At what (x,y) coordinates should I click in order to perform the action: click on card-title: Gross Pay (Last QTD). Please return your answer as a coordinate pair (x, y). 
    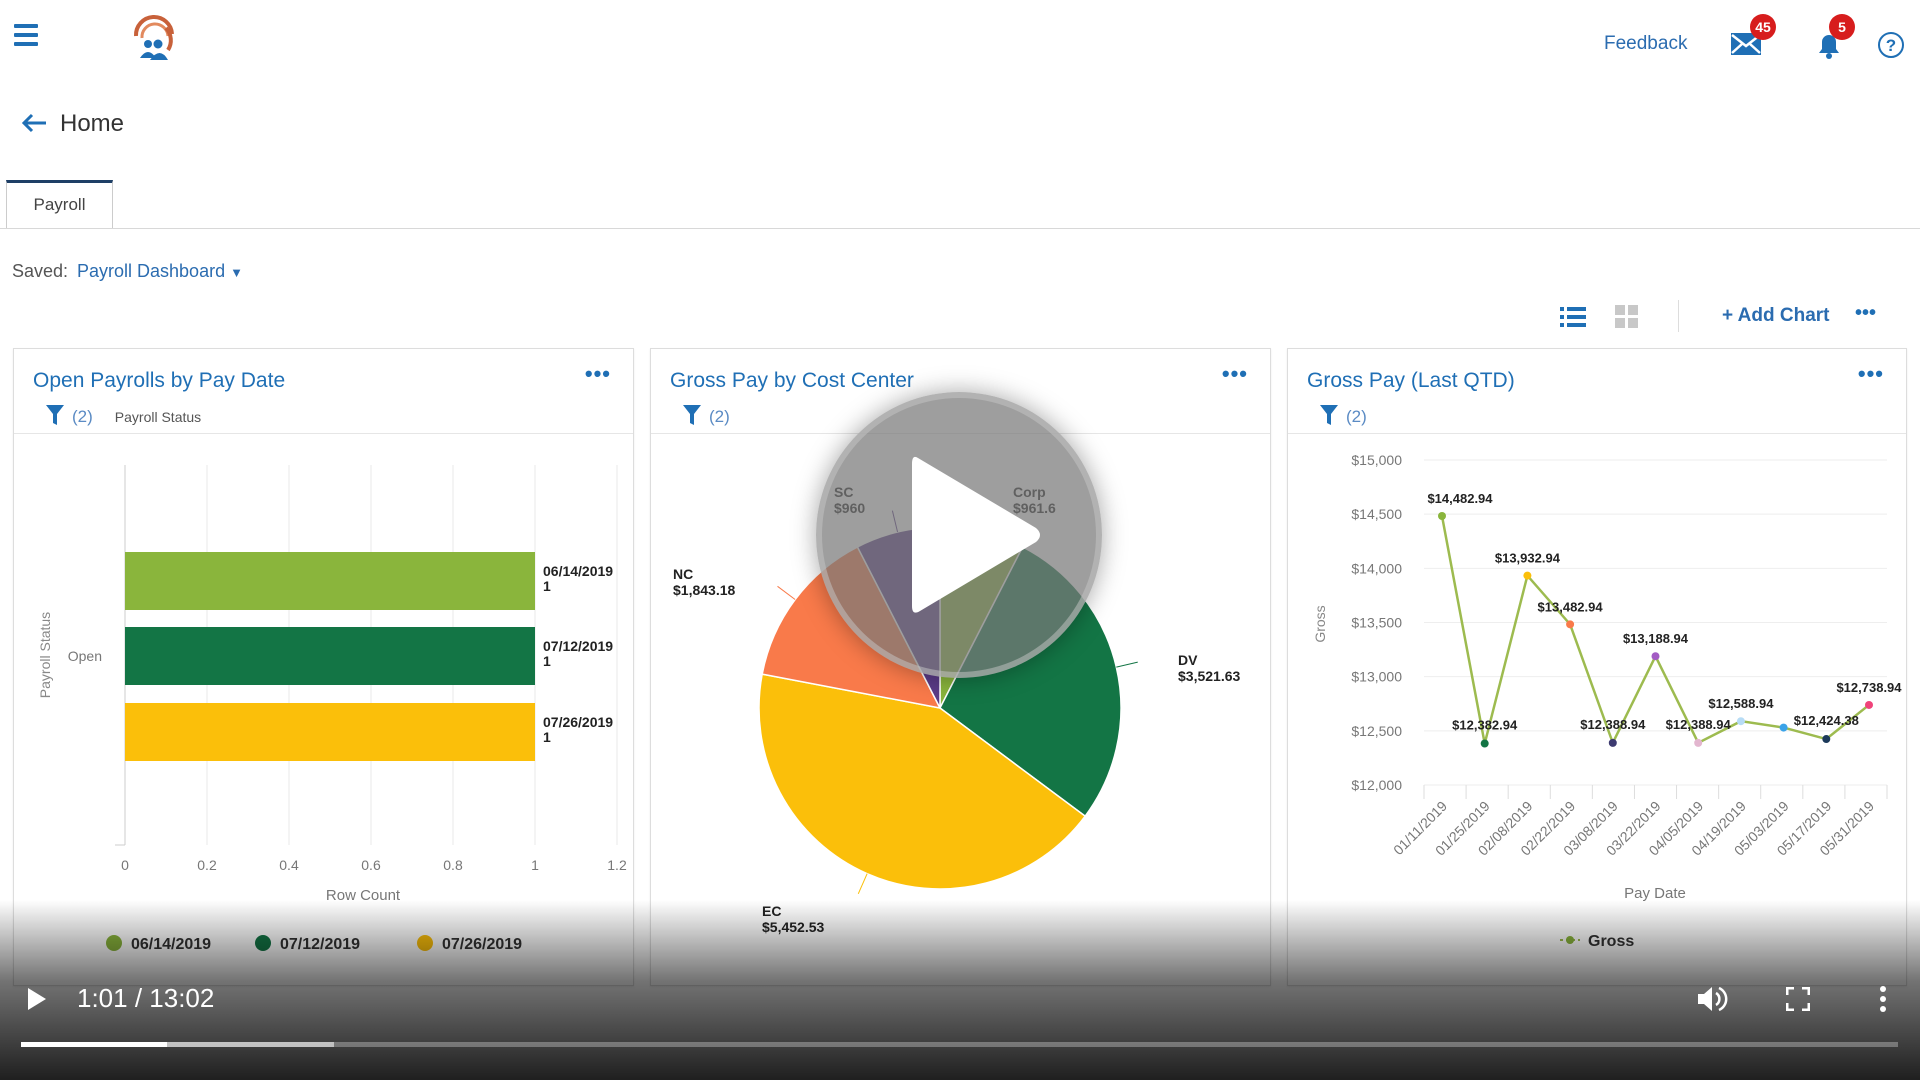
    Looking at the image, I should click on (1411, 380).